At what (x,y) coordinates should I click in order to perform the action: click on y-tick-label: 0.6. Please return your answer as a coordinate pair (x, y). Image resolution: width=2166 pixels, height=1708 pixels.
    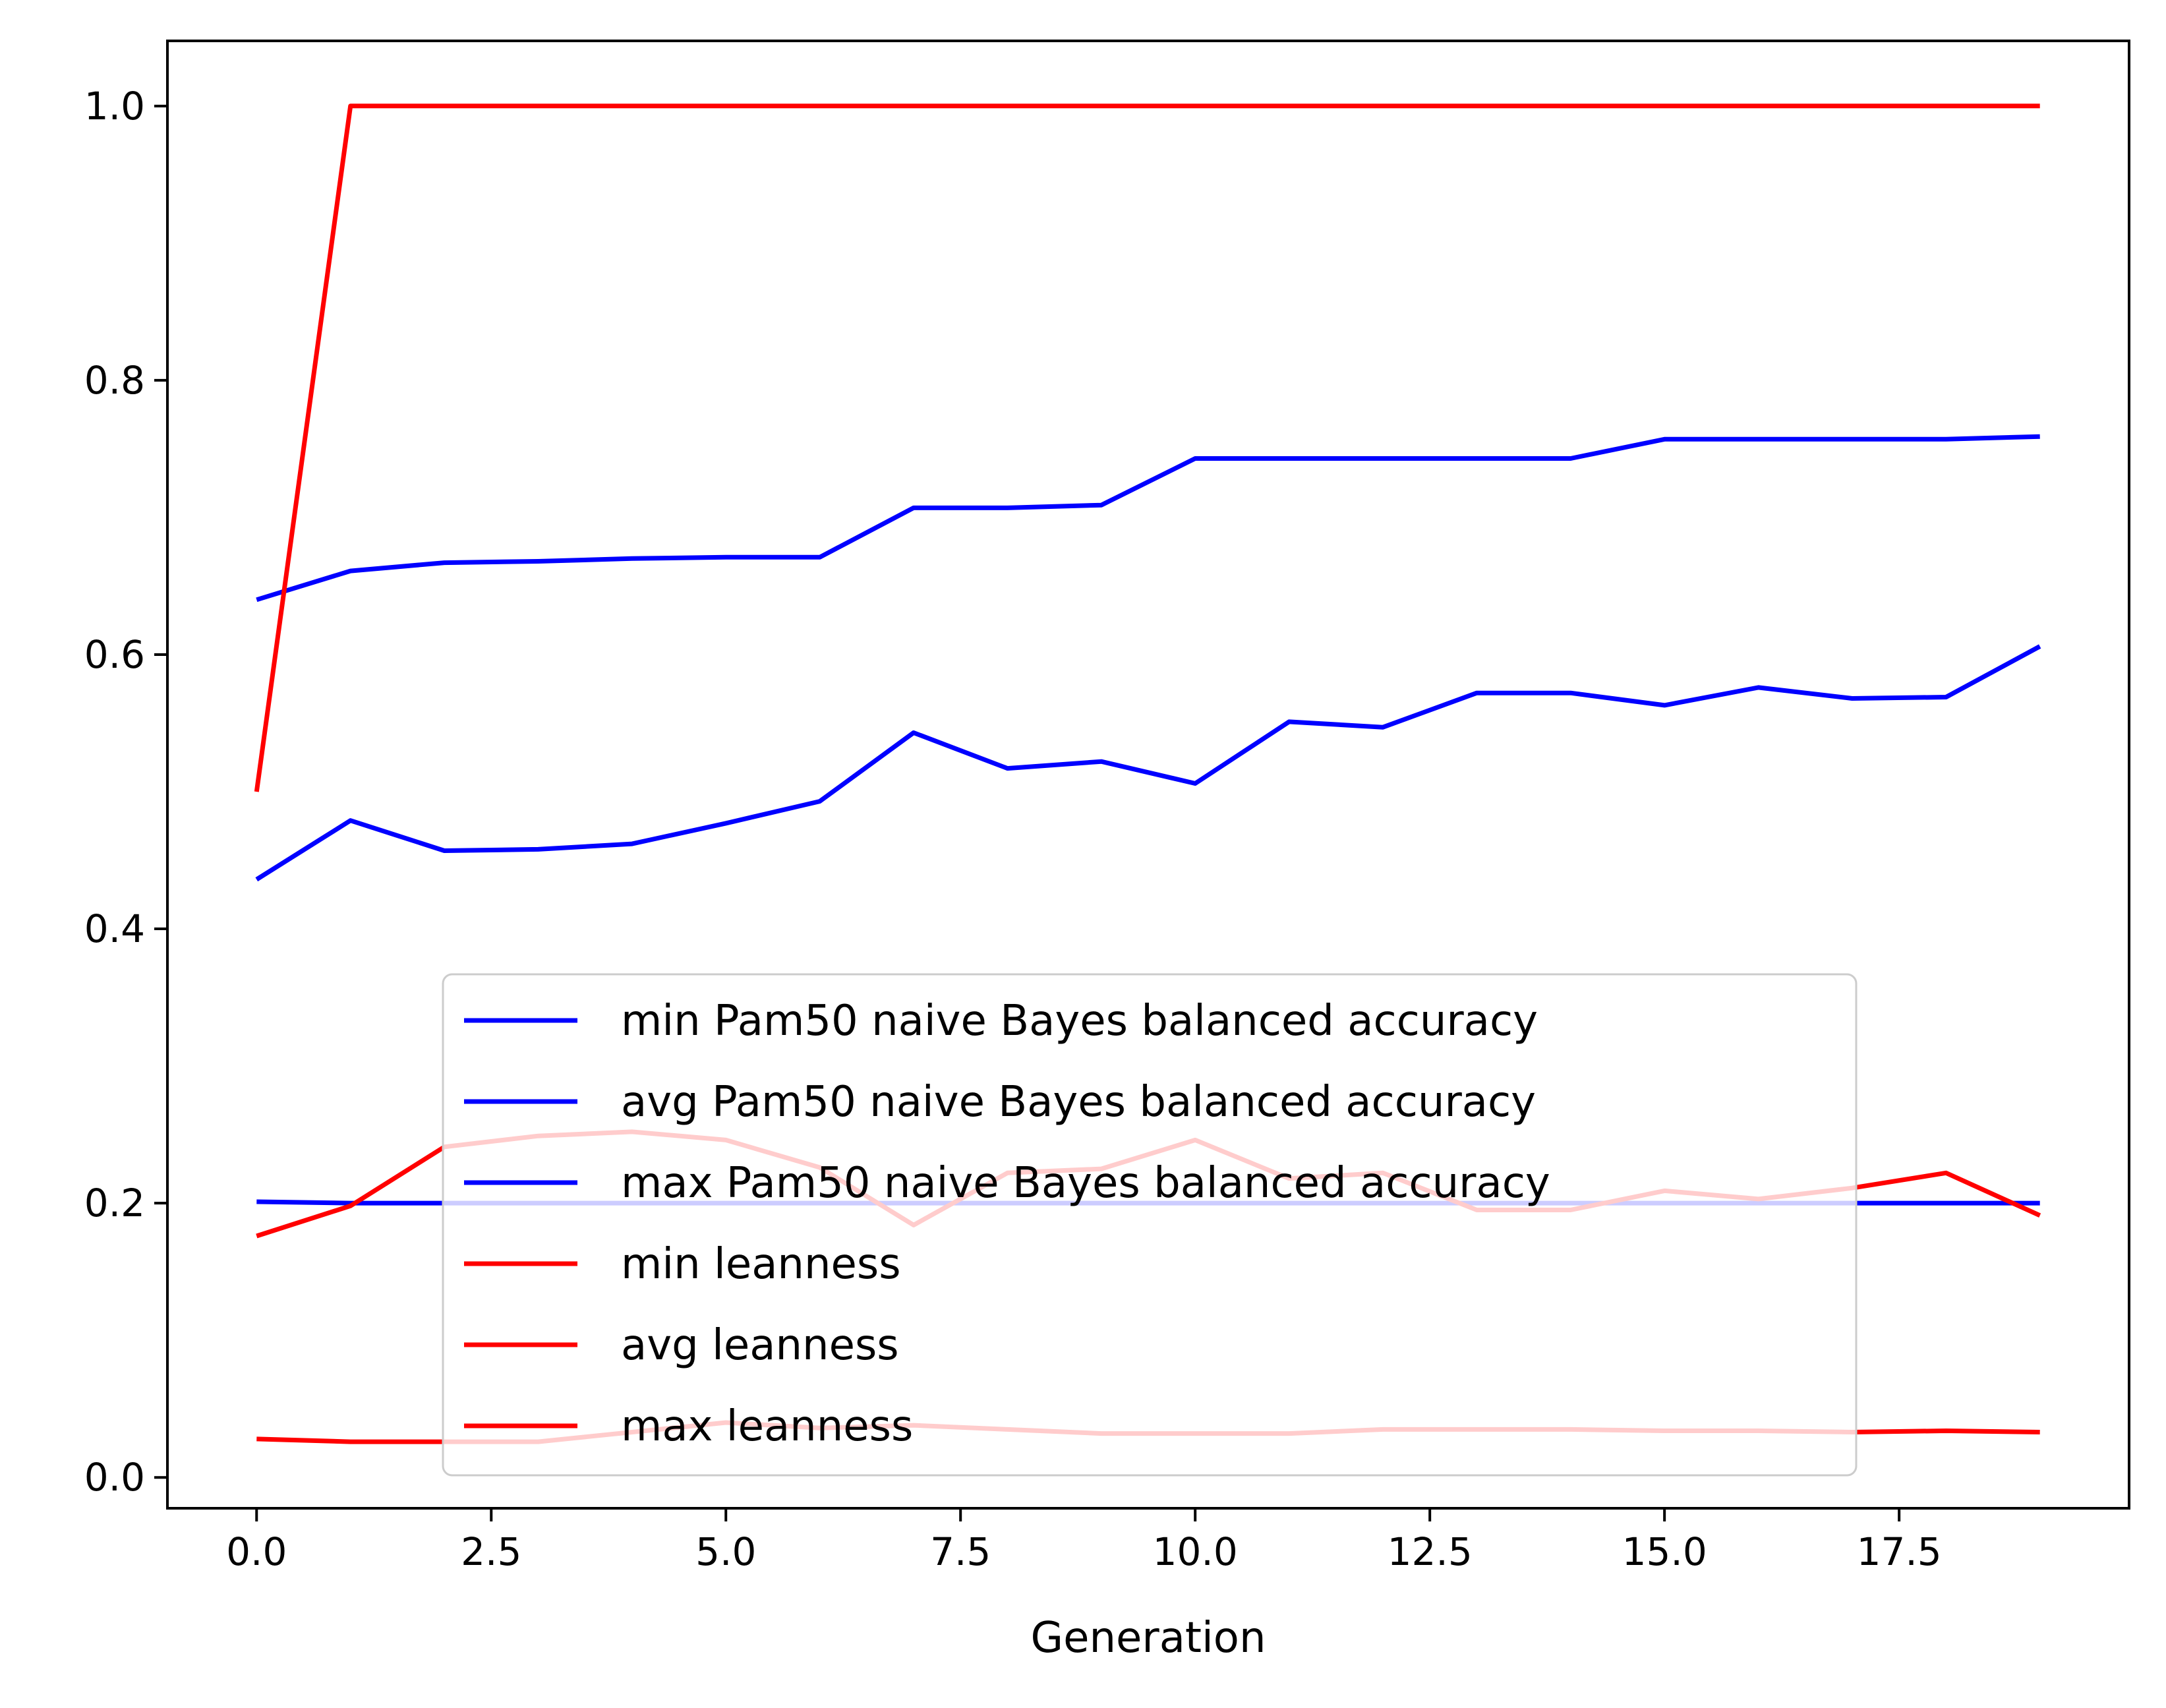
    Looking at the image, I should click on (114, 654).